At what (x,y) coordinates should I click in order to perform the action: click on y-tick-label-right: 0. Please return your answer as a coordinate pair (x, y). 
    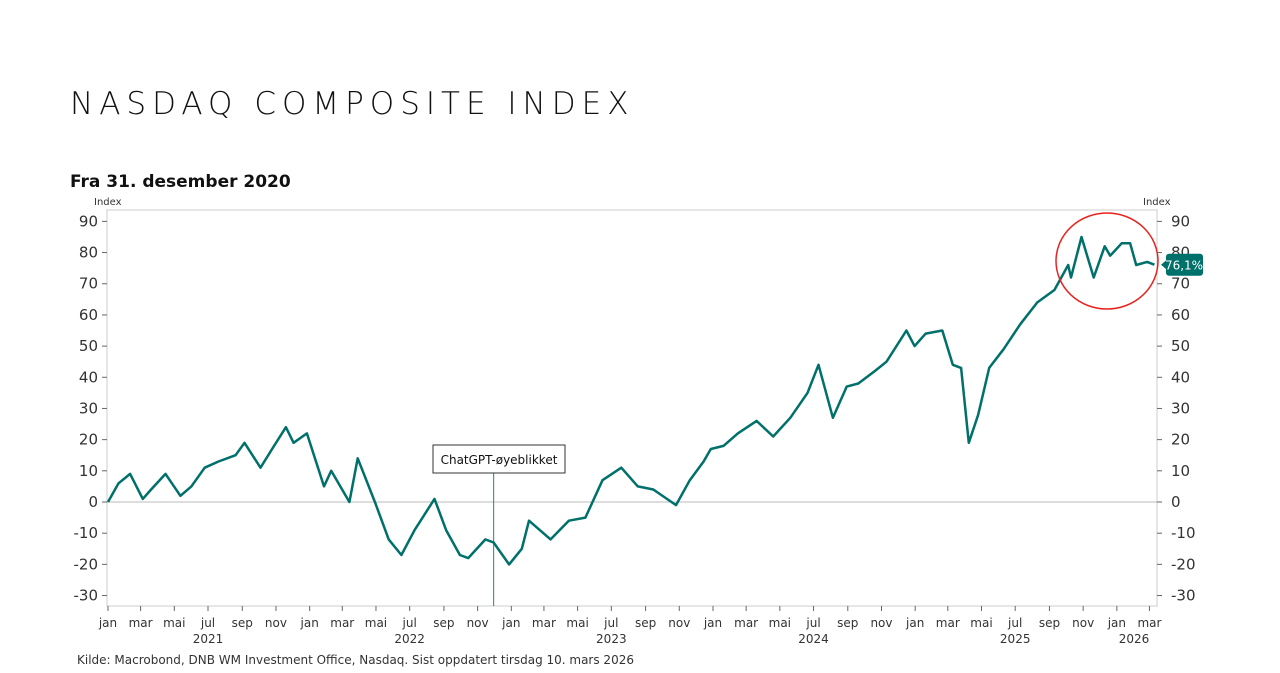
    Looking at the image, I should click on (1176, 502).